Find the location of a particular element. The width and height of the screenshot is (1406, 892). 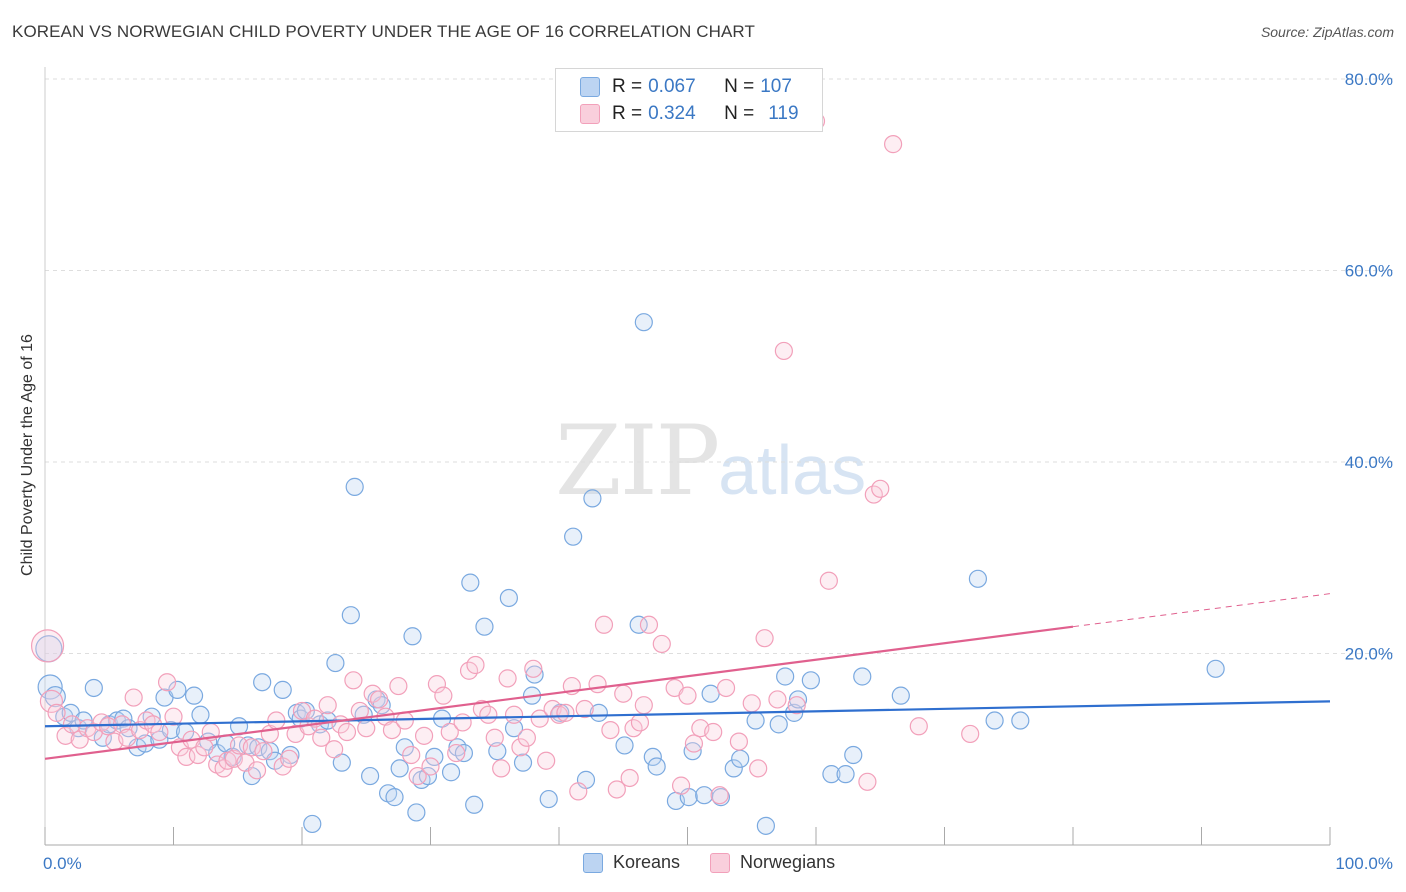

legend-swatch-norwegians is located at coordinates (720, 862).